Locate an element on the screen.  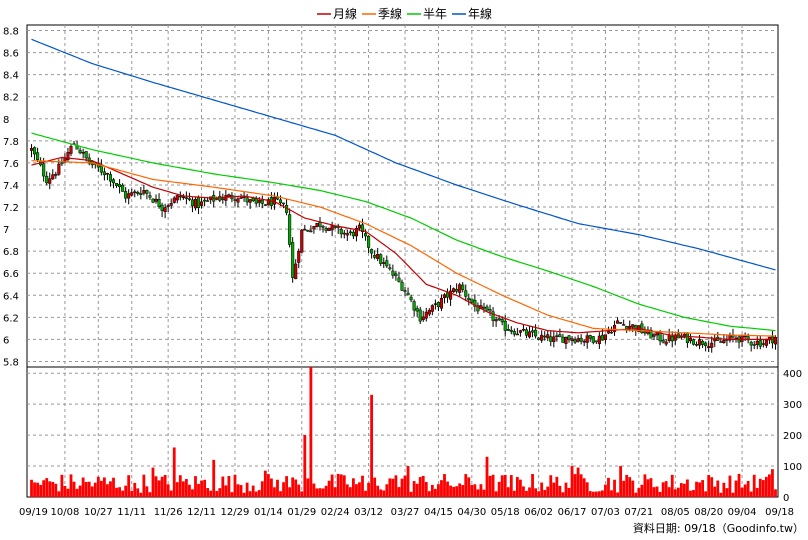
x-tick-label: 12/29 is located at coordinates (235, 512).